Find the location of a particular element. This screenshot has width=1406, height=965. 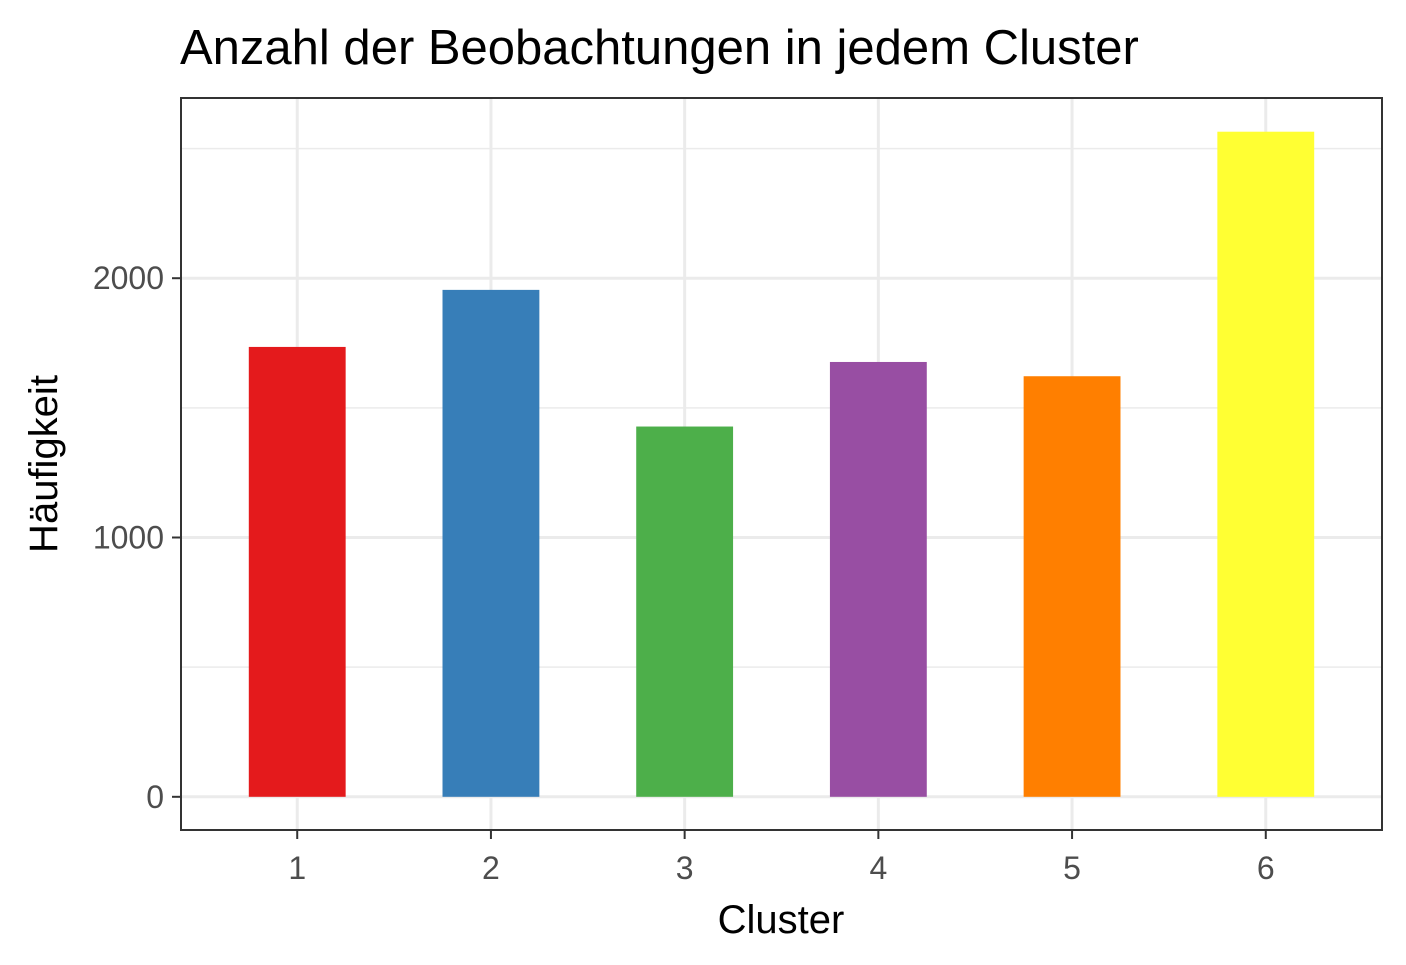

x-axis-title: Cluster is located at coordinates (781, 920).